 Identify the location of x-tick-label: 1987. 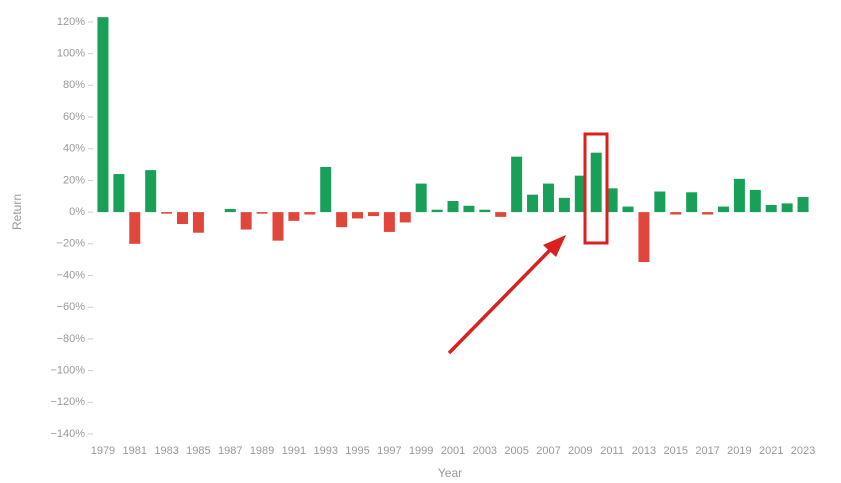
(230, 451).